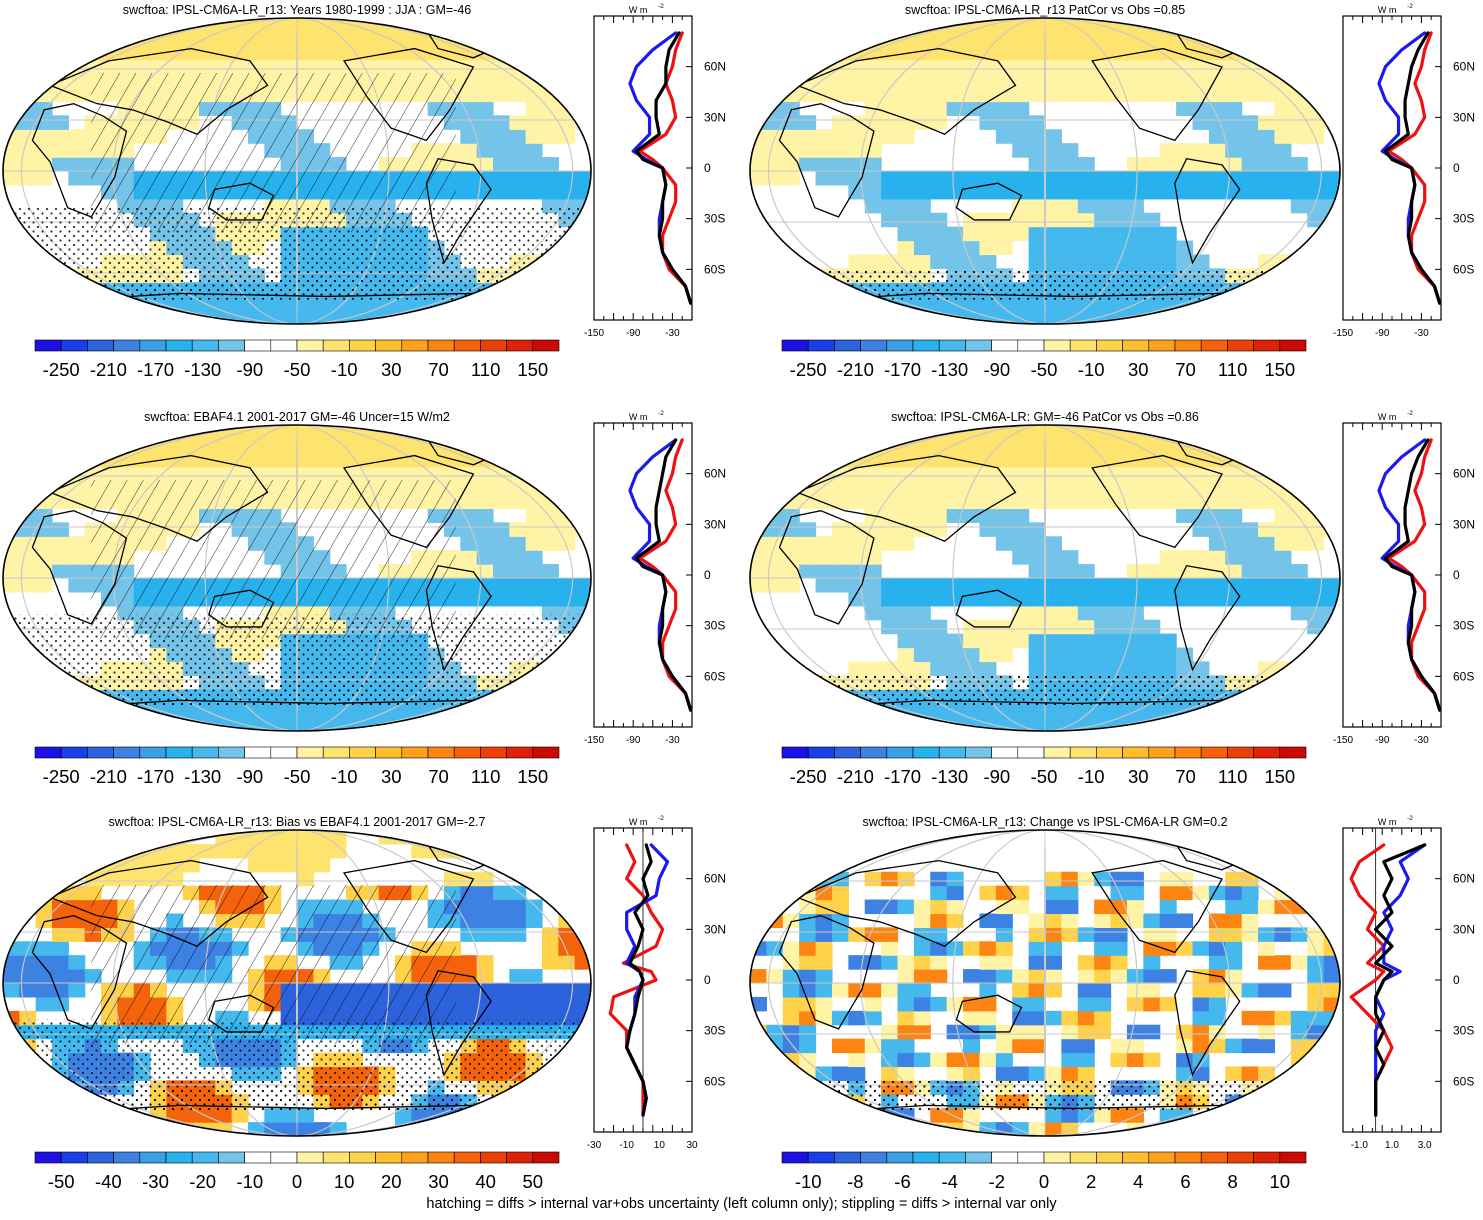  I want to click on colorbar-tick-label: -4, so click(949, 1181).